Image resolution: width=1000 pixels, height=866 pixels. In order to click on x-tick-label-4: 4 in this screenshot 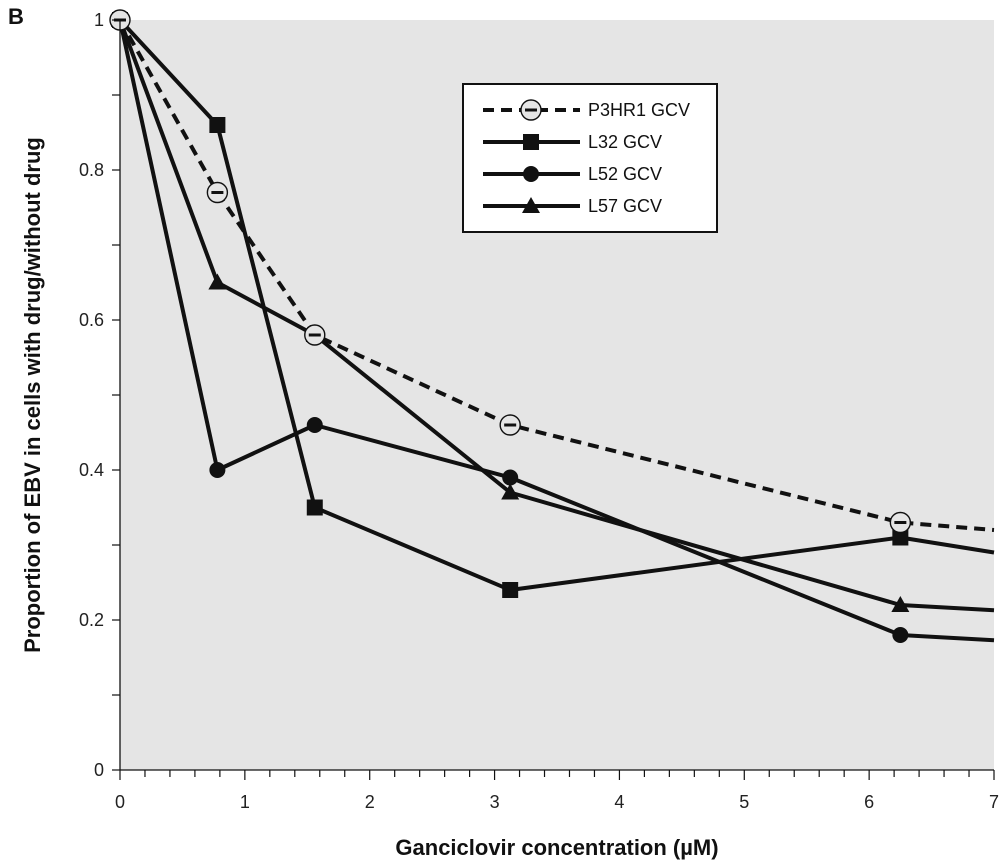, I will do `click(619, 802)`.